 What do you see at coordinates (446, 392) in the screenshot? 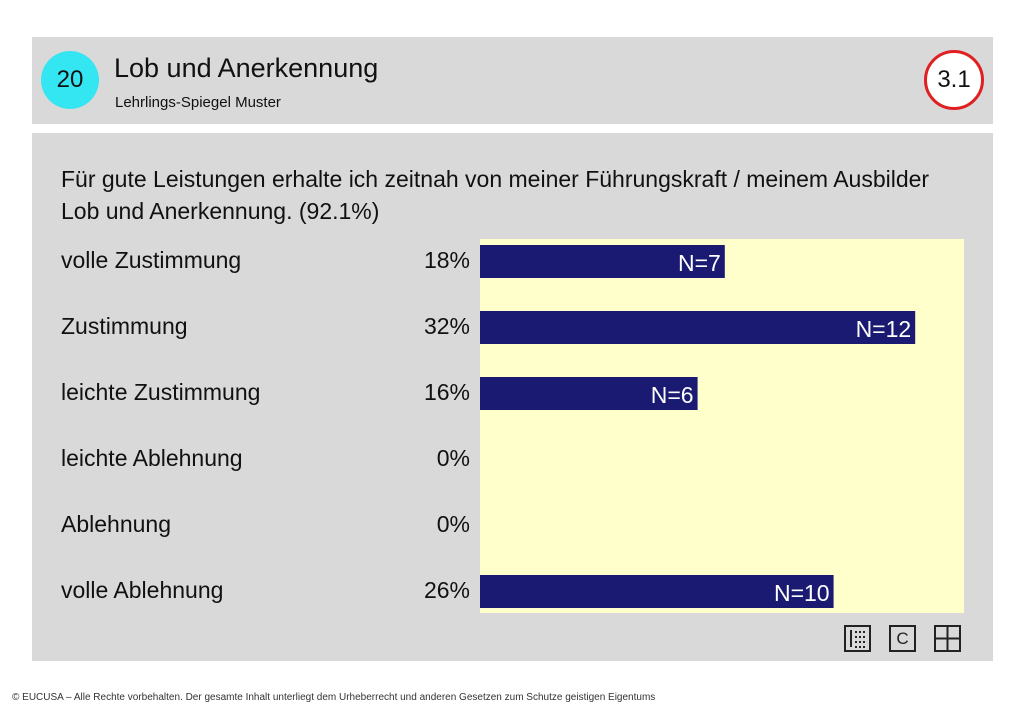
I see `row-percent: 16%` at bounding box center [446, 392].